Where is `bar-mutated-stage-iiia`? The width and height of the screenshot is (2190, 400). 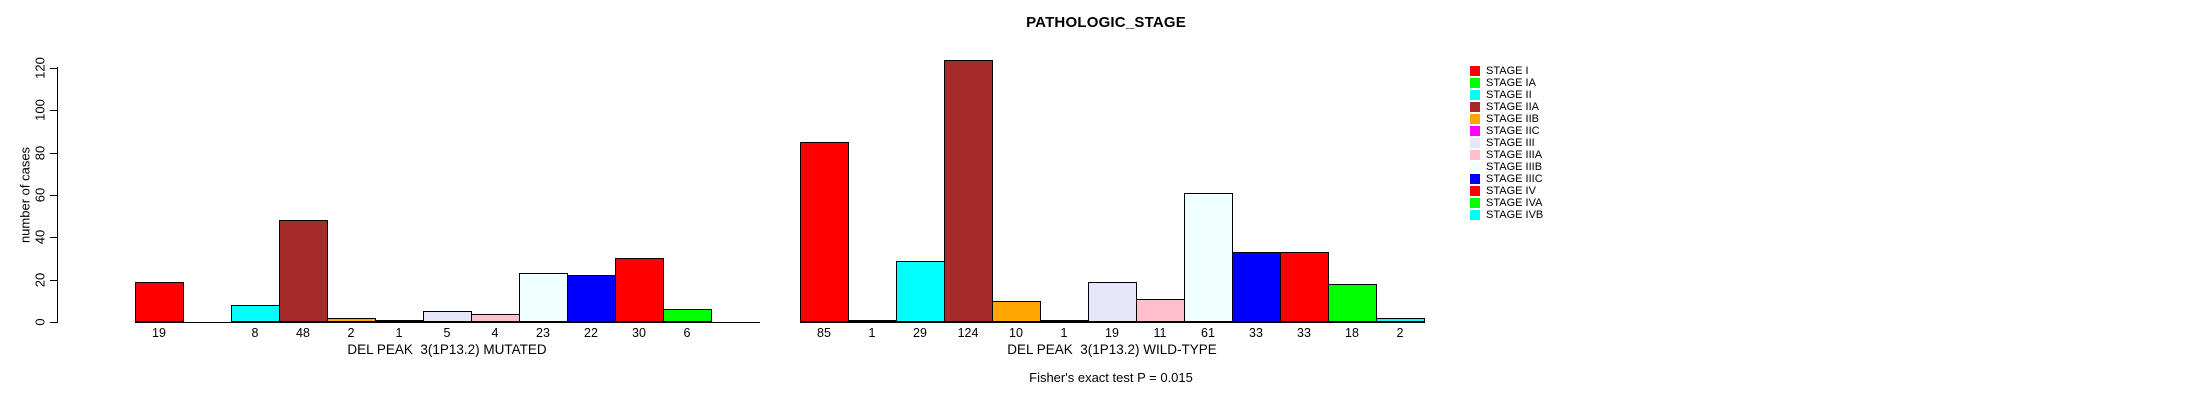
bar-mutated-stage-iiia is located at coordinates (495, 318).